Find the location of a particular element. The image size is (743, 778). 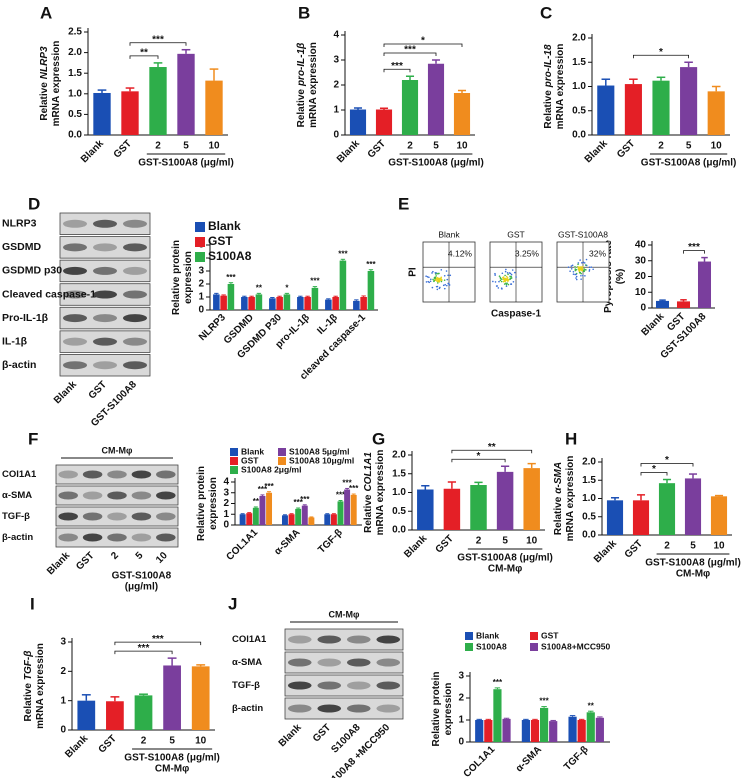

group-label: GST-S100A8 (μg/ml) is located at coordinates (186, 163).